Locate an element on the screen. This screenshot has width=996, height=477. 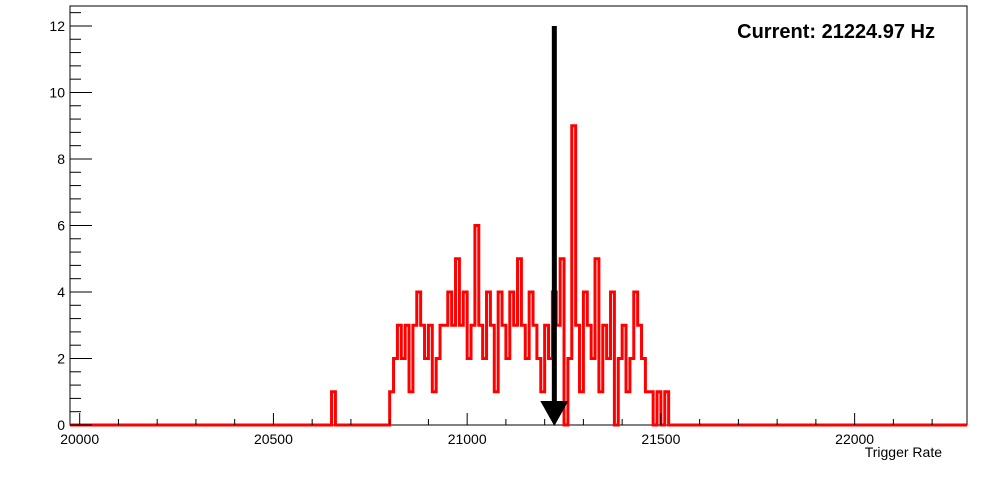
y-tick-label: 6 is located at coordinates (61, 225).